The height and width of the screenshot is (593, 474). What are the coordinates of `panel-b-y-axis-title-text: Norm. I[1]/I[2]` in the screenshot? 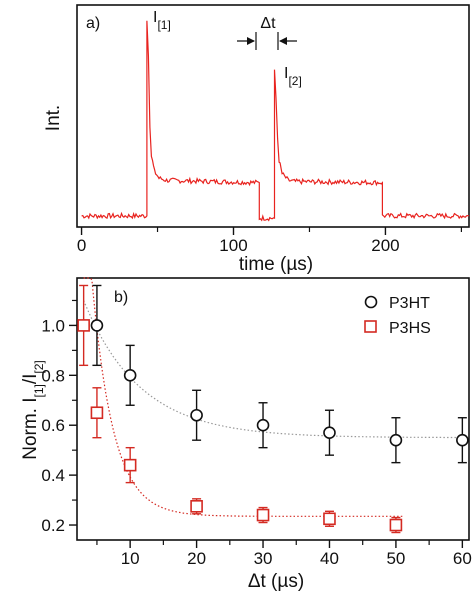 It's located at (33, 410).